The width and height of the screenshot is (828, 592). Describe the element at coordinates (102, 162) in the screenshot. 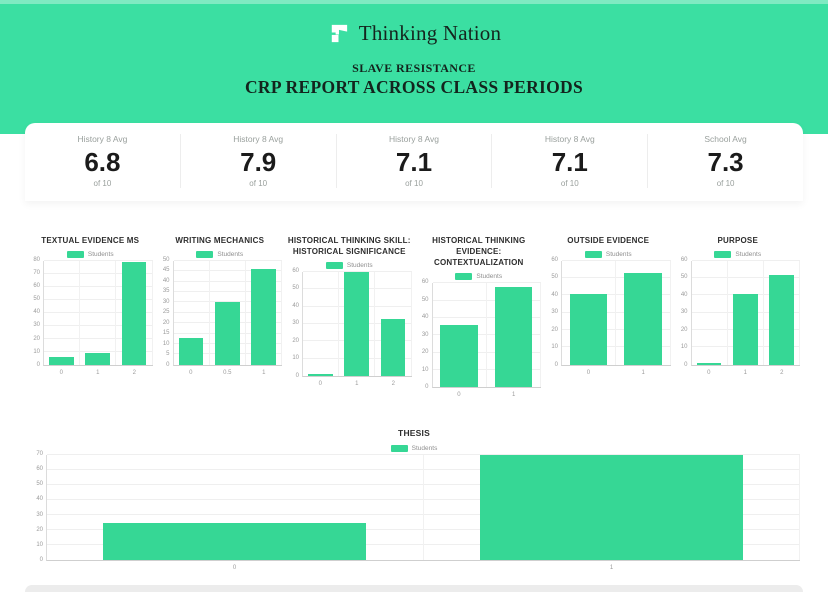

I see `stat-value: 6.8` at that location.